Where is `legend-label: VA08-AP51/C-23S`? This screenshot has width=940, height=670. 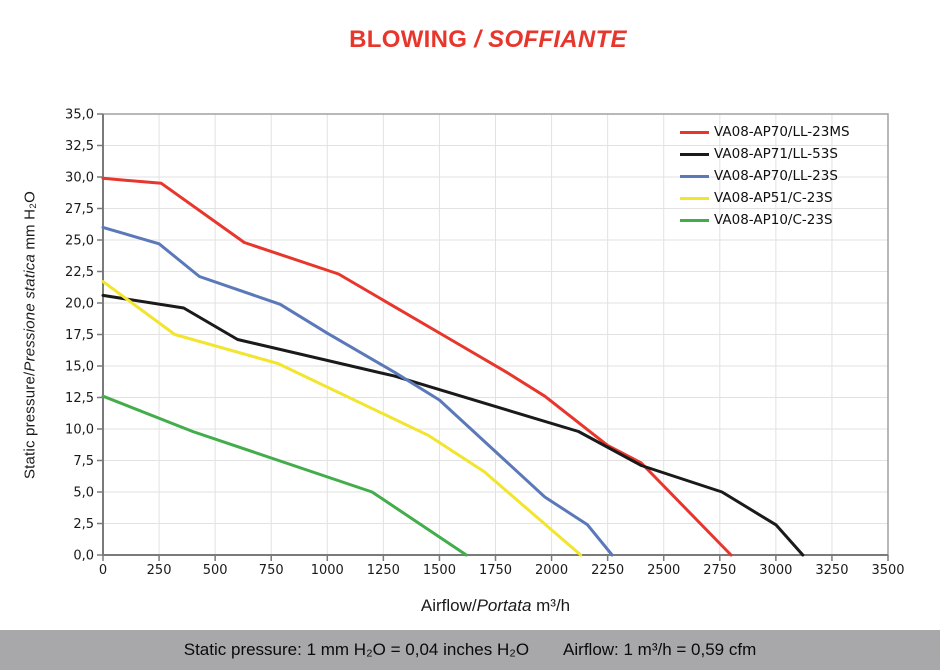
legend-label: VA08-AP51/C-23S is located at coordinates (773, 198).